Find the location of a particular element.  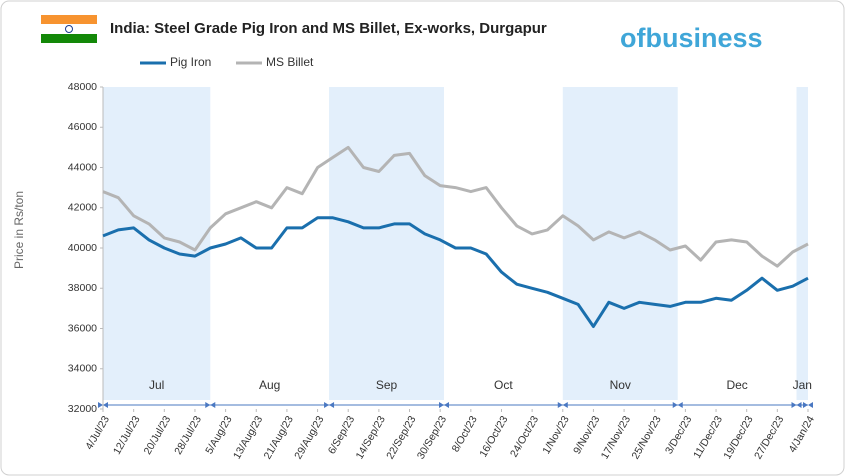

month-label: Jul is located at coordinates (156, 385).